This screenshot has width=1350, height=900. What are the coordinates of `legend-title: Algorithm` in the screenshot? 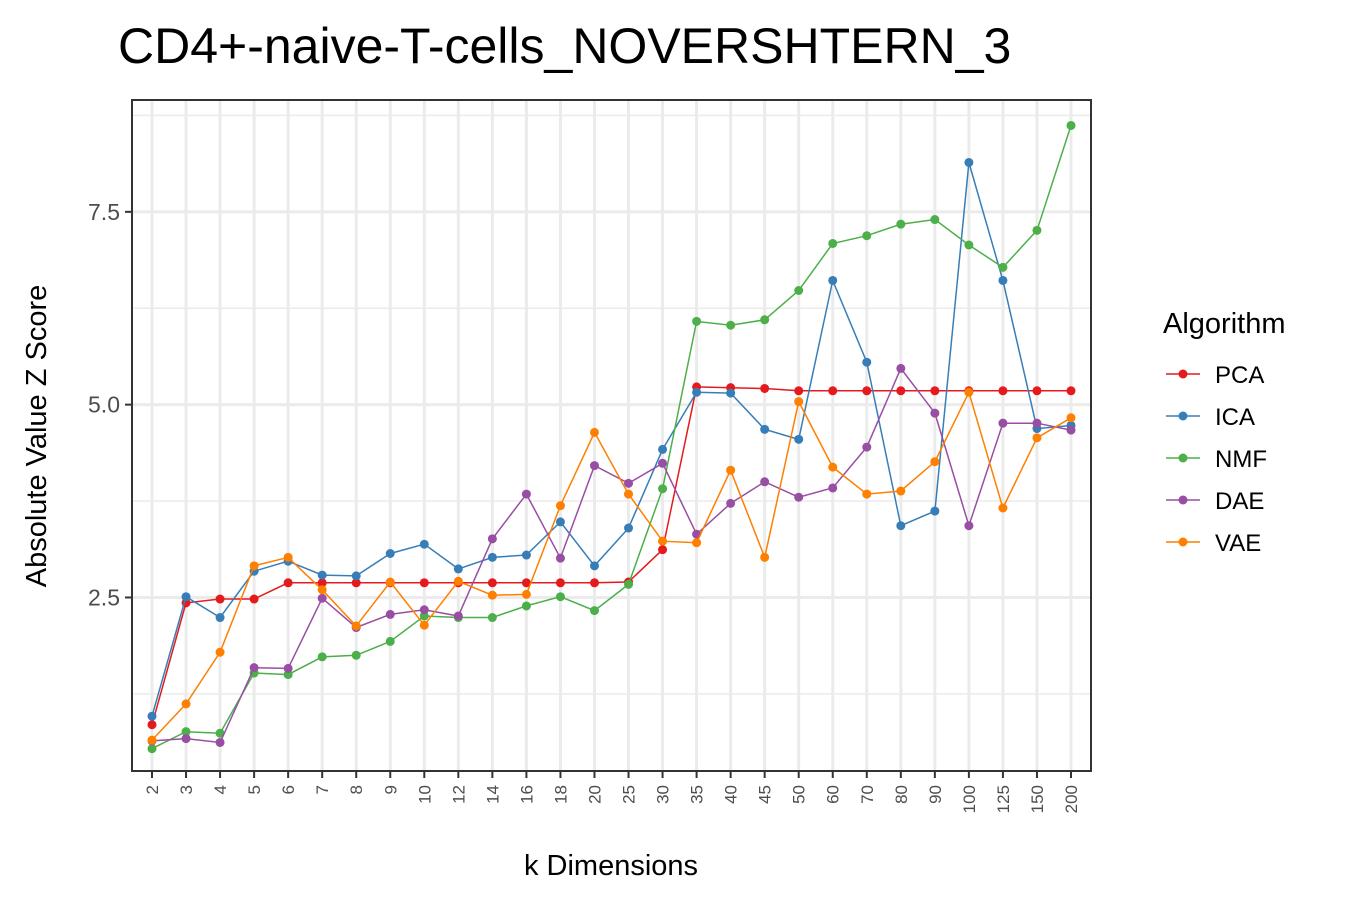 It's located at (1224, 324).